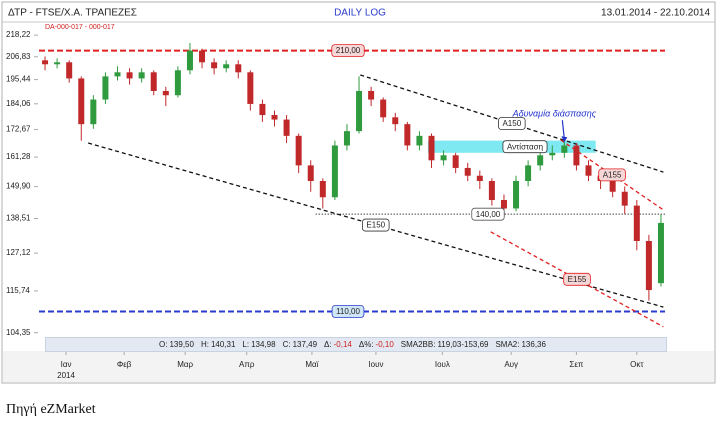 The height and width of the screenshot is (423, 719). What do you see at coordinates (18, 34) in the screenshot?
I see `y-tick-label: 218,22` at bounding box center [18, 34].